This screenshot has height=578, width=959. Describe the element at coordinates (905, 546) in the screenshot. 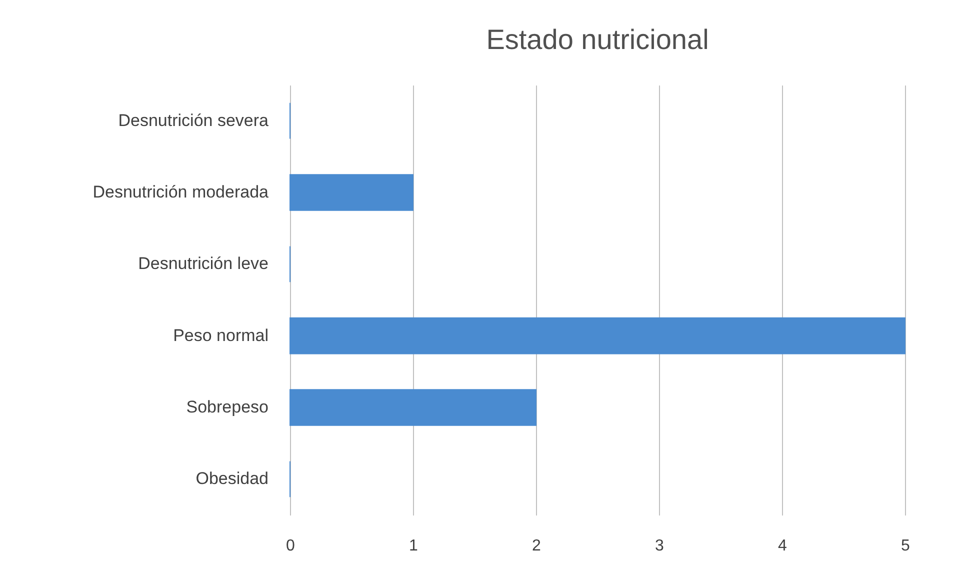

I see `x-tick-label: 5` at that location.